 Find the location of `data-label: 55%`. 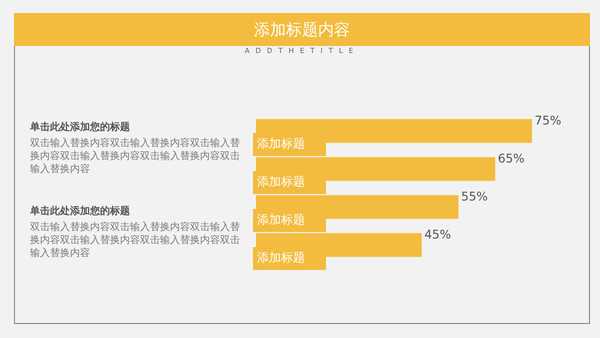

data-label: 55% is located at coordinates (474, 197).